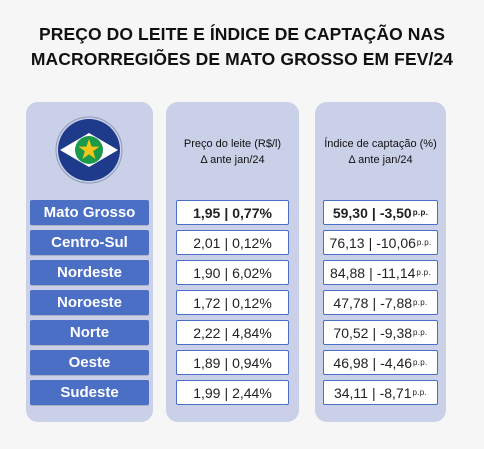 The height and width of the screenshot is (449, 484). I want to click on index-cell: 84,88 | -11,14 p.p., so click(380, 272).